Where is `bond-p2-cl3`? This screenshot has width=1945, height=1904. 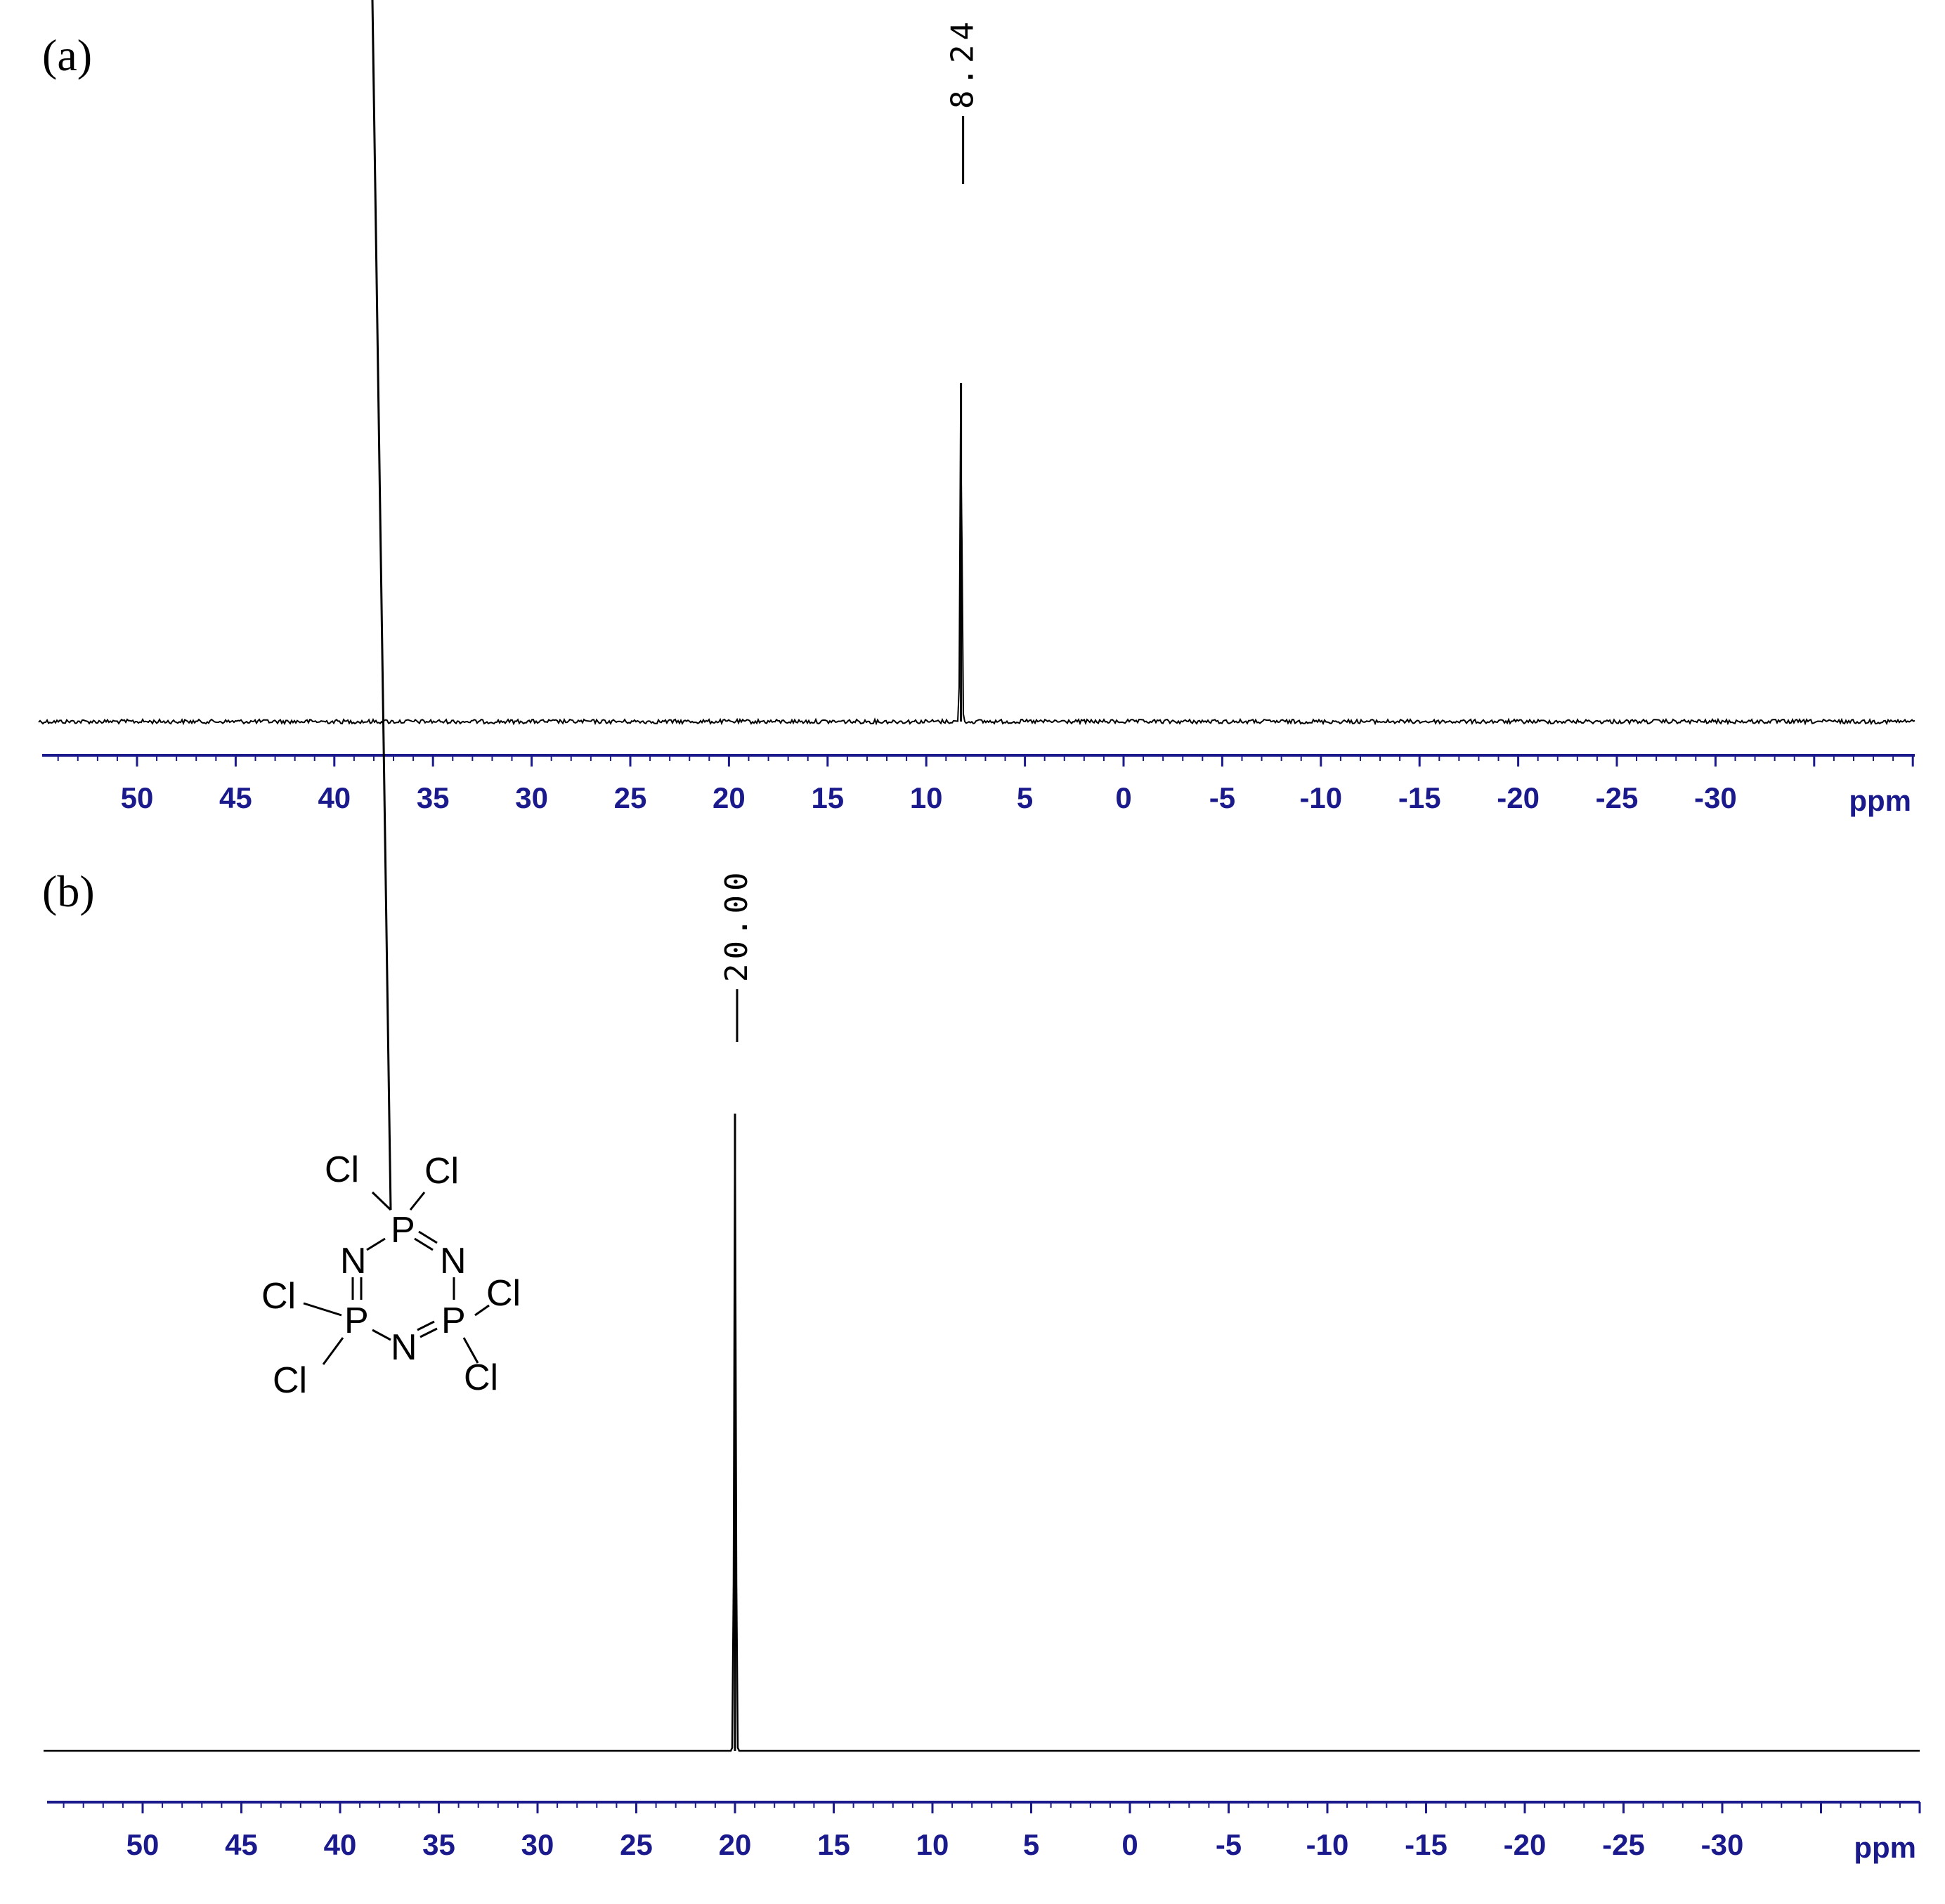
bond-p2-cl3 is located at coordinates (322, 1310).